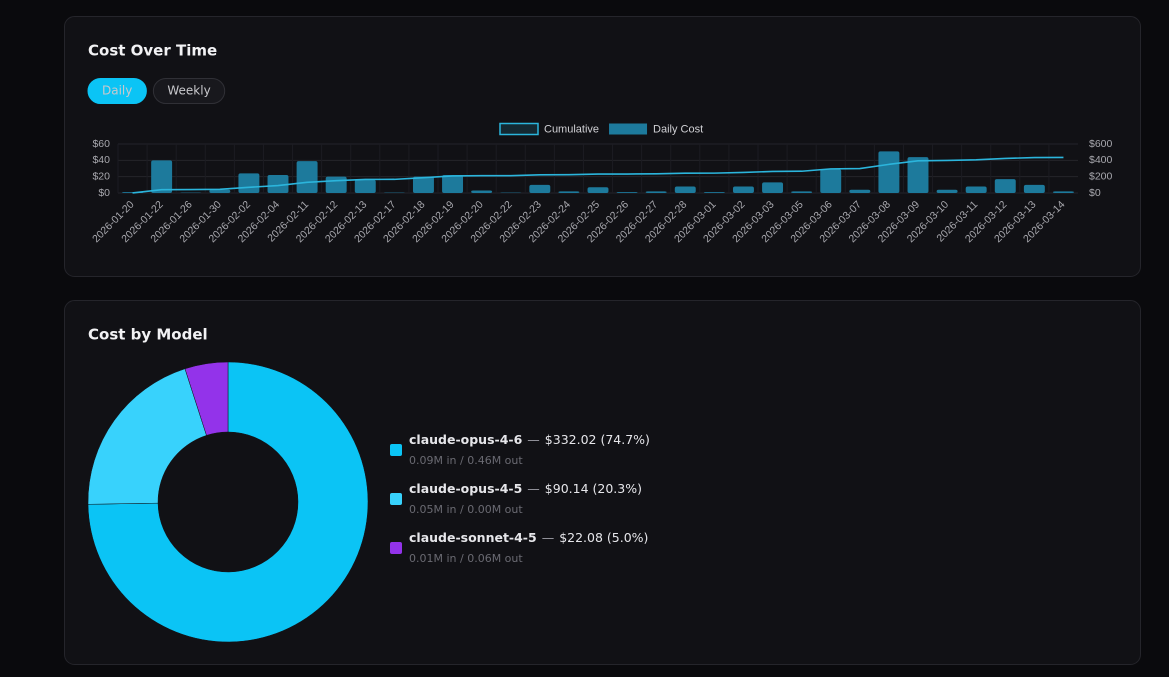 This screenshot has height=677, width=1169. I want to click on value-label: $90.14 (20.3%), so click(593, 488).